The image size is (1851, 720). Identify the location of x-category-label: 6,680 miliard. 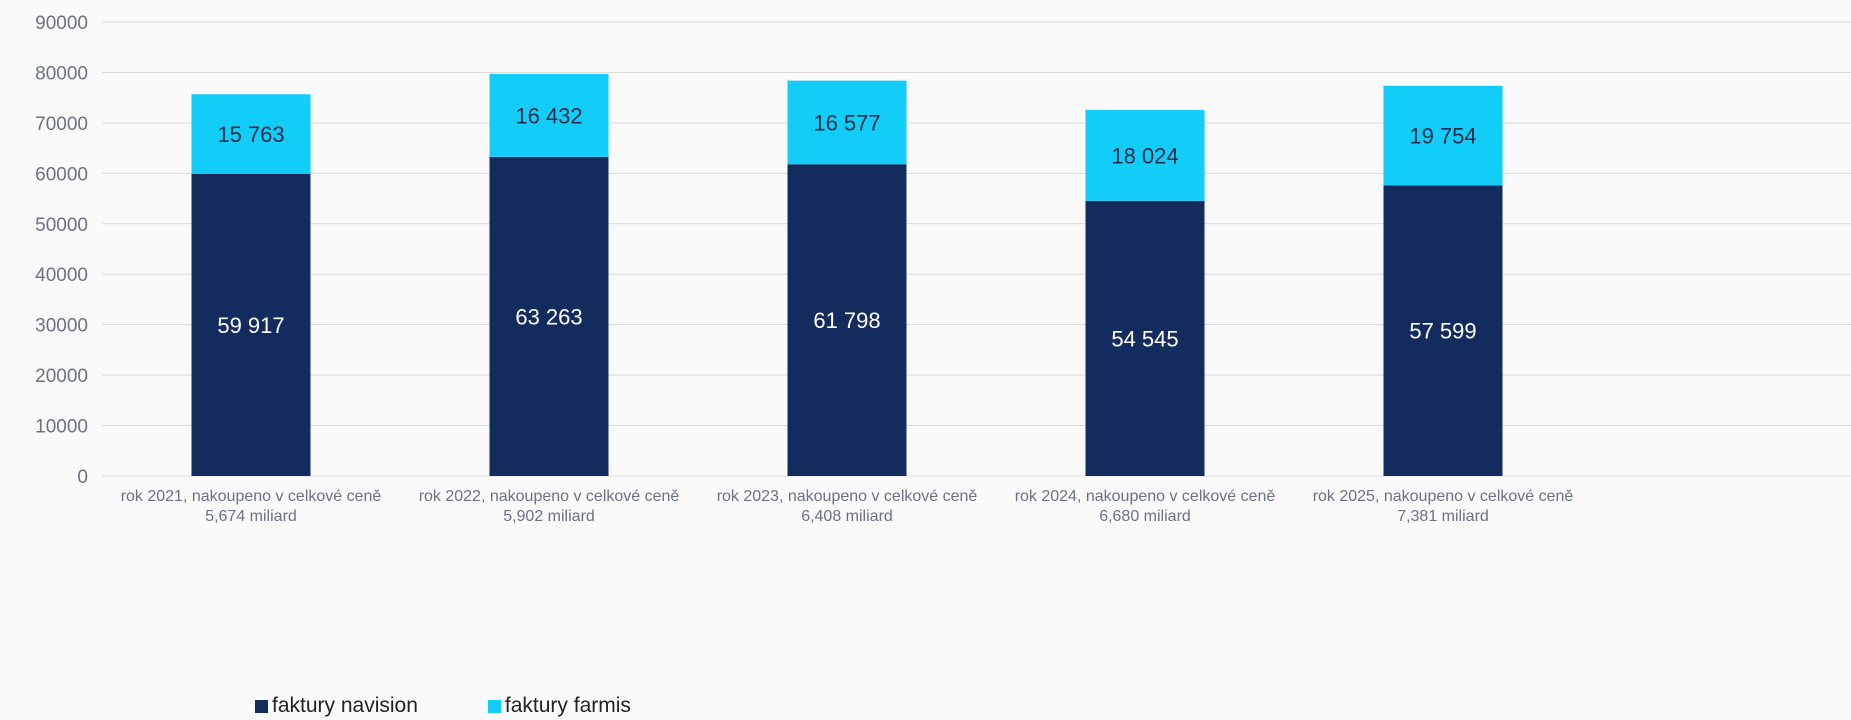
(1145, 516).